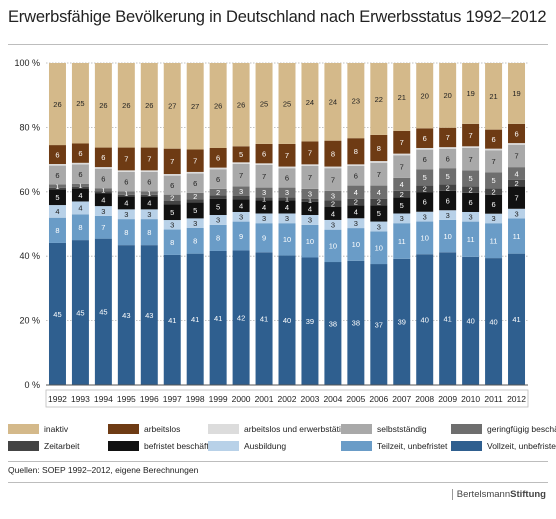 The height and width of the screenshot is (519, 556). What do you see at coordinates (172, 399) in the screenshot?
I see `x-tick-label: 1997` at bounding box center [172, 399].